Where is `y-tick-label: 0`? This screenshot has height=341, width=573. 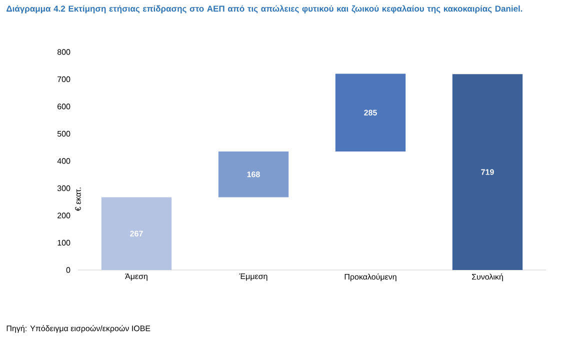
y-tick-label: 0 is located at coordinates (68, 270).